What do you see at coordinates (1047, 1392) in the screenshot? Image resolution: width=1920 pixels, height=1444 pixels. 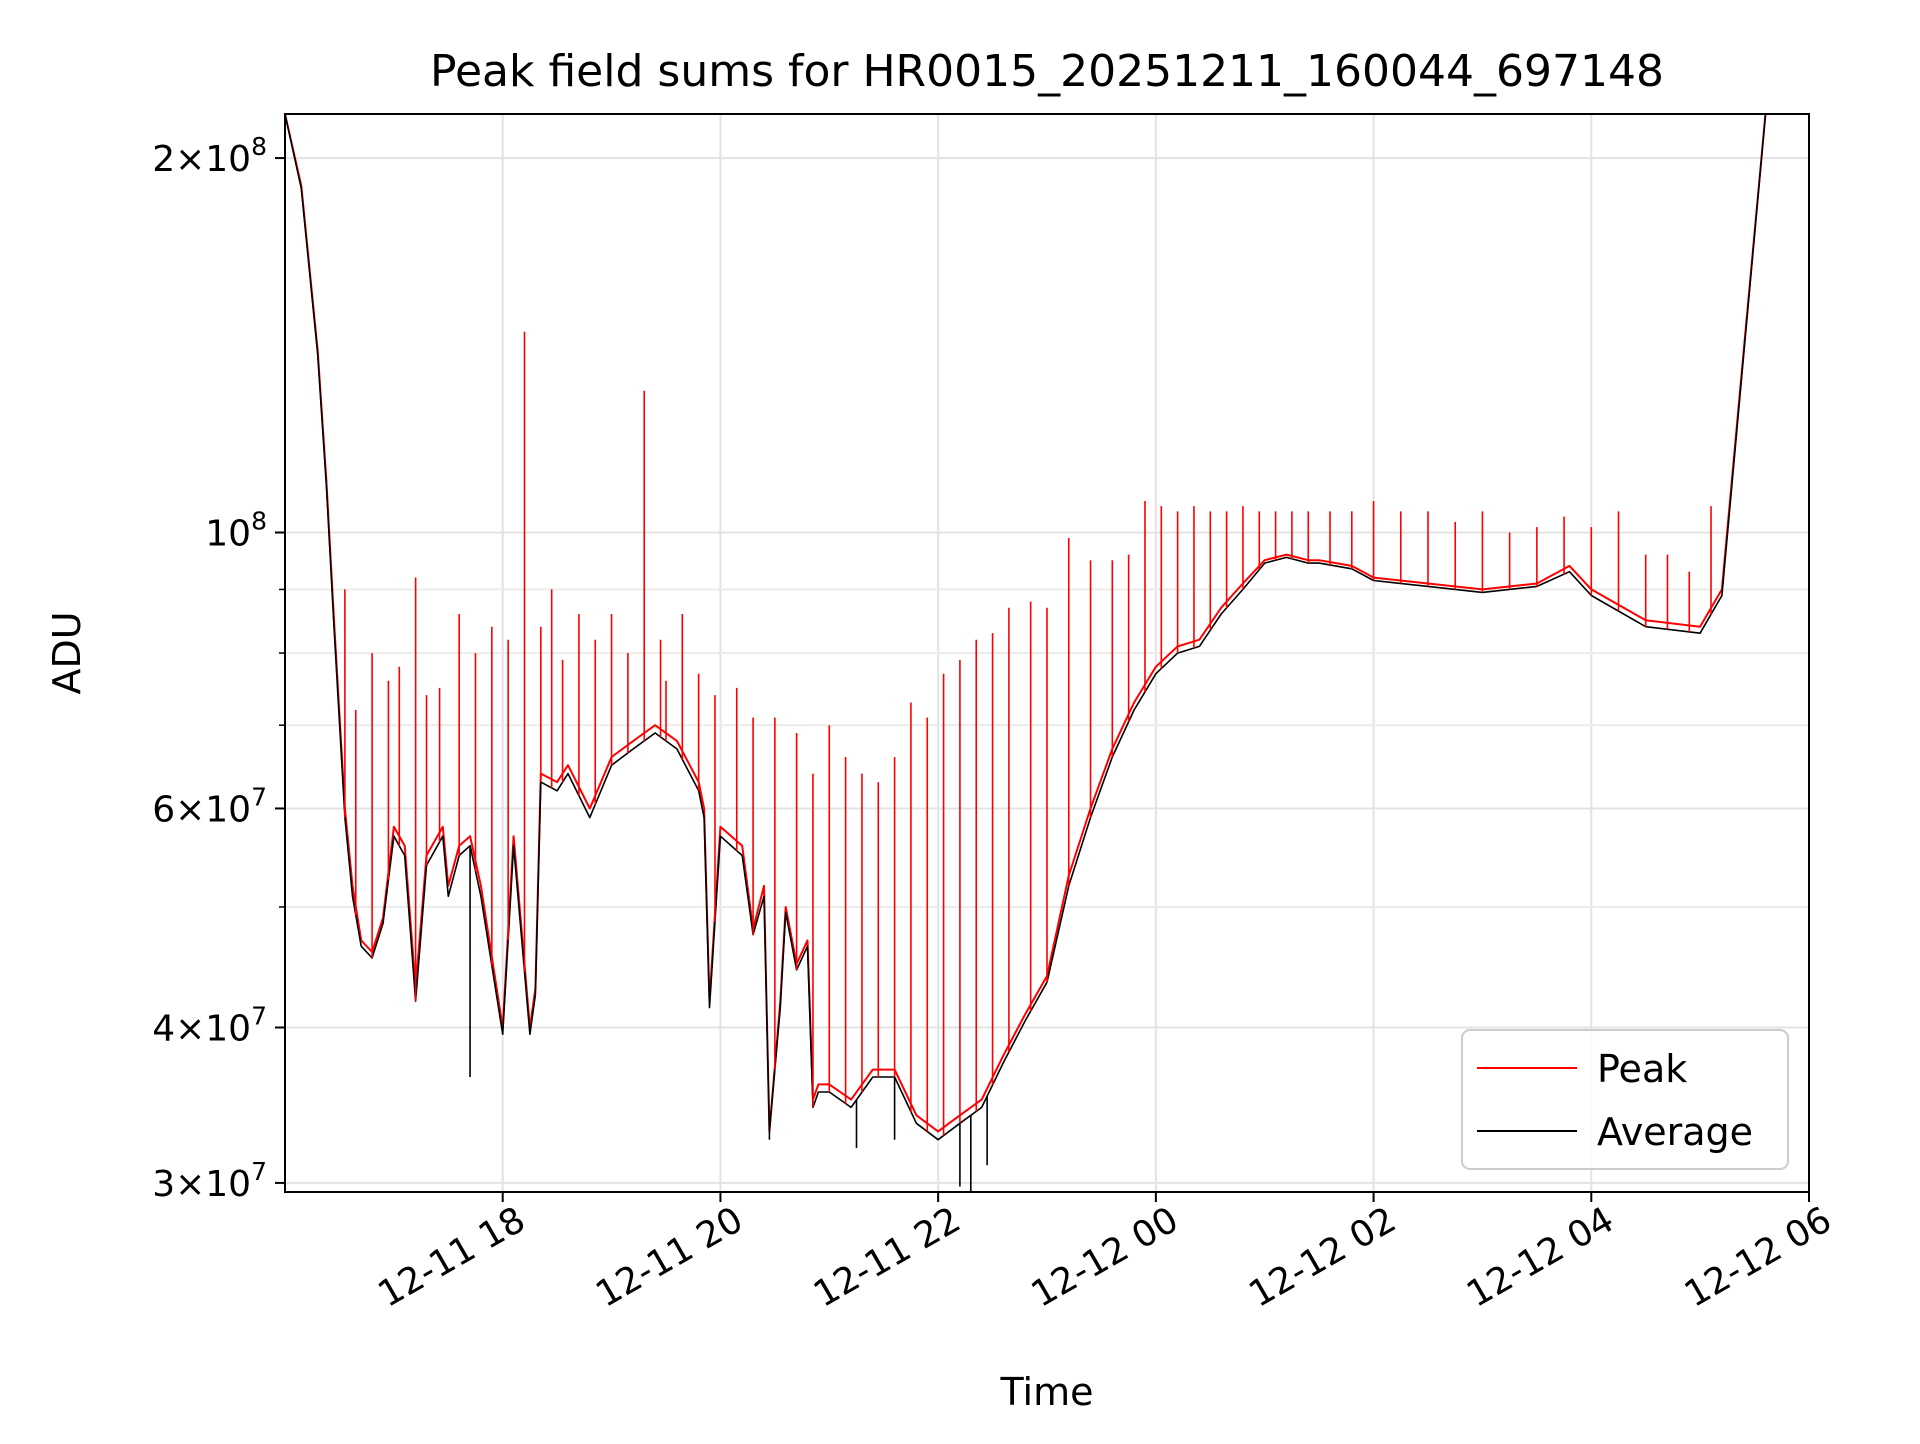 I see `x-axis-label: Time` at bounding box center [1047, 1392].